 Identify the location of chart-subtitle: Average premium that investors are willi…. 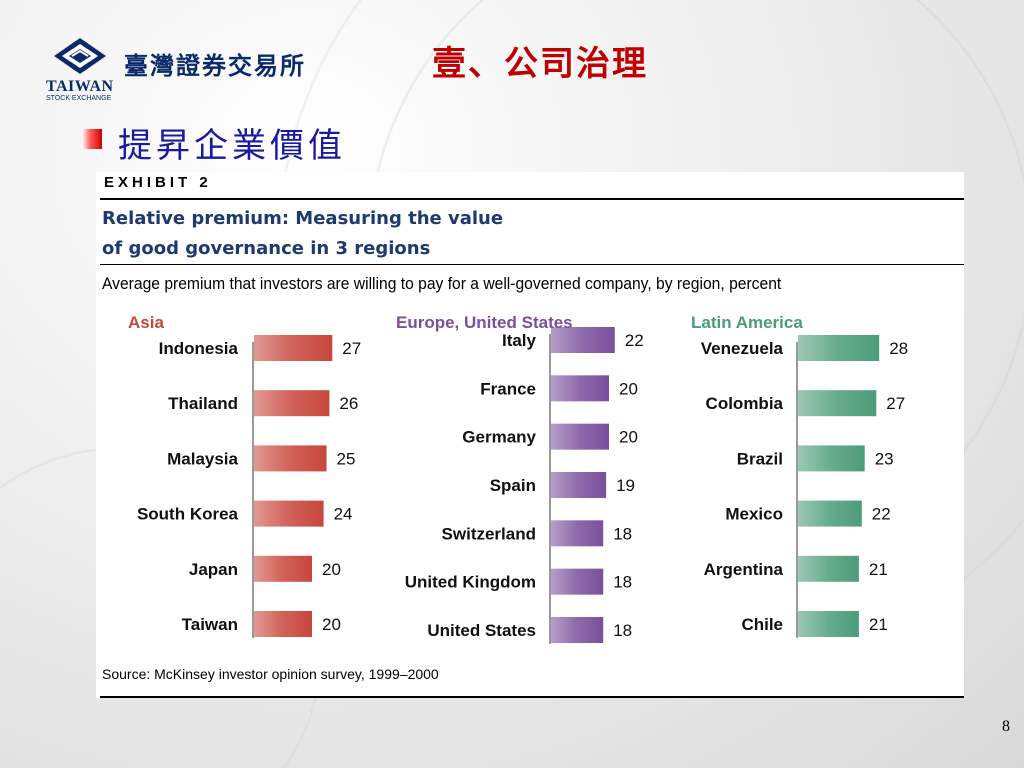
(442, 283).